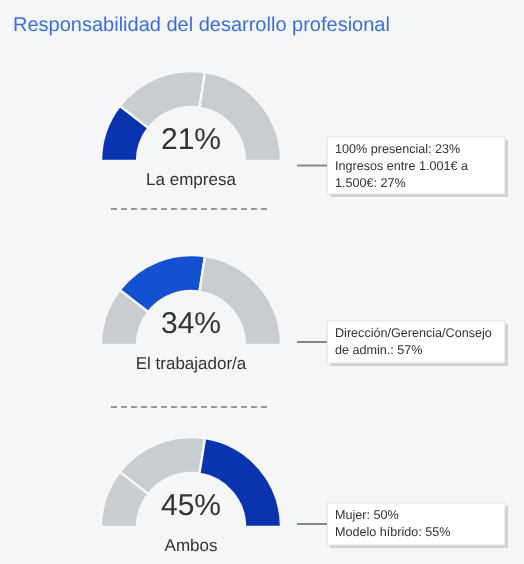 This screenshot has width=524, height=564. I want to click on text: 34%, so click(191, 324).